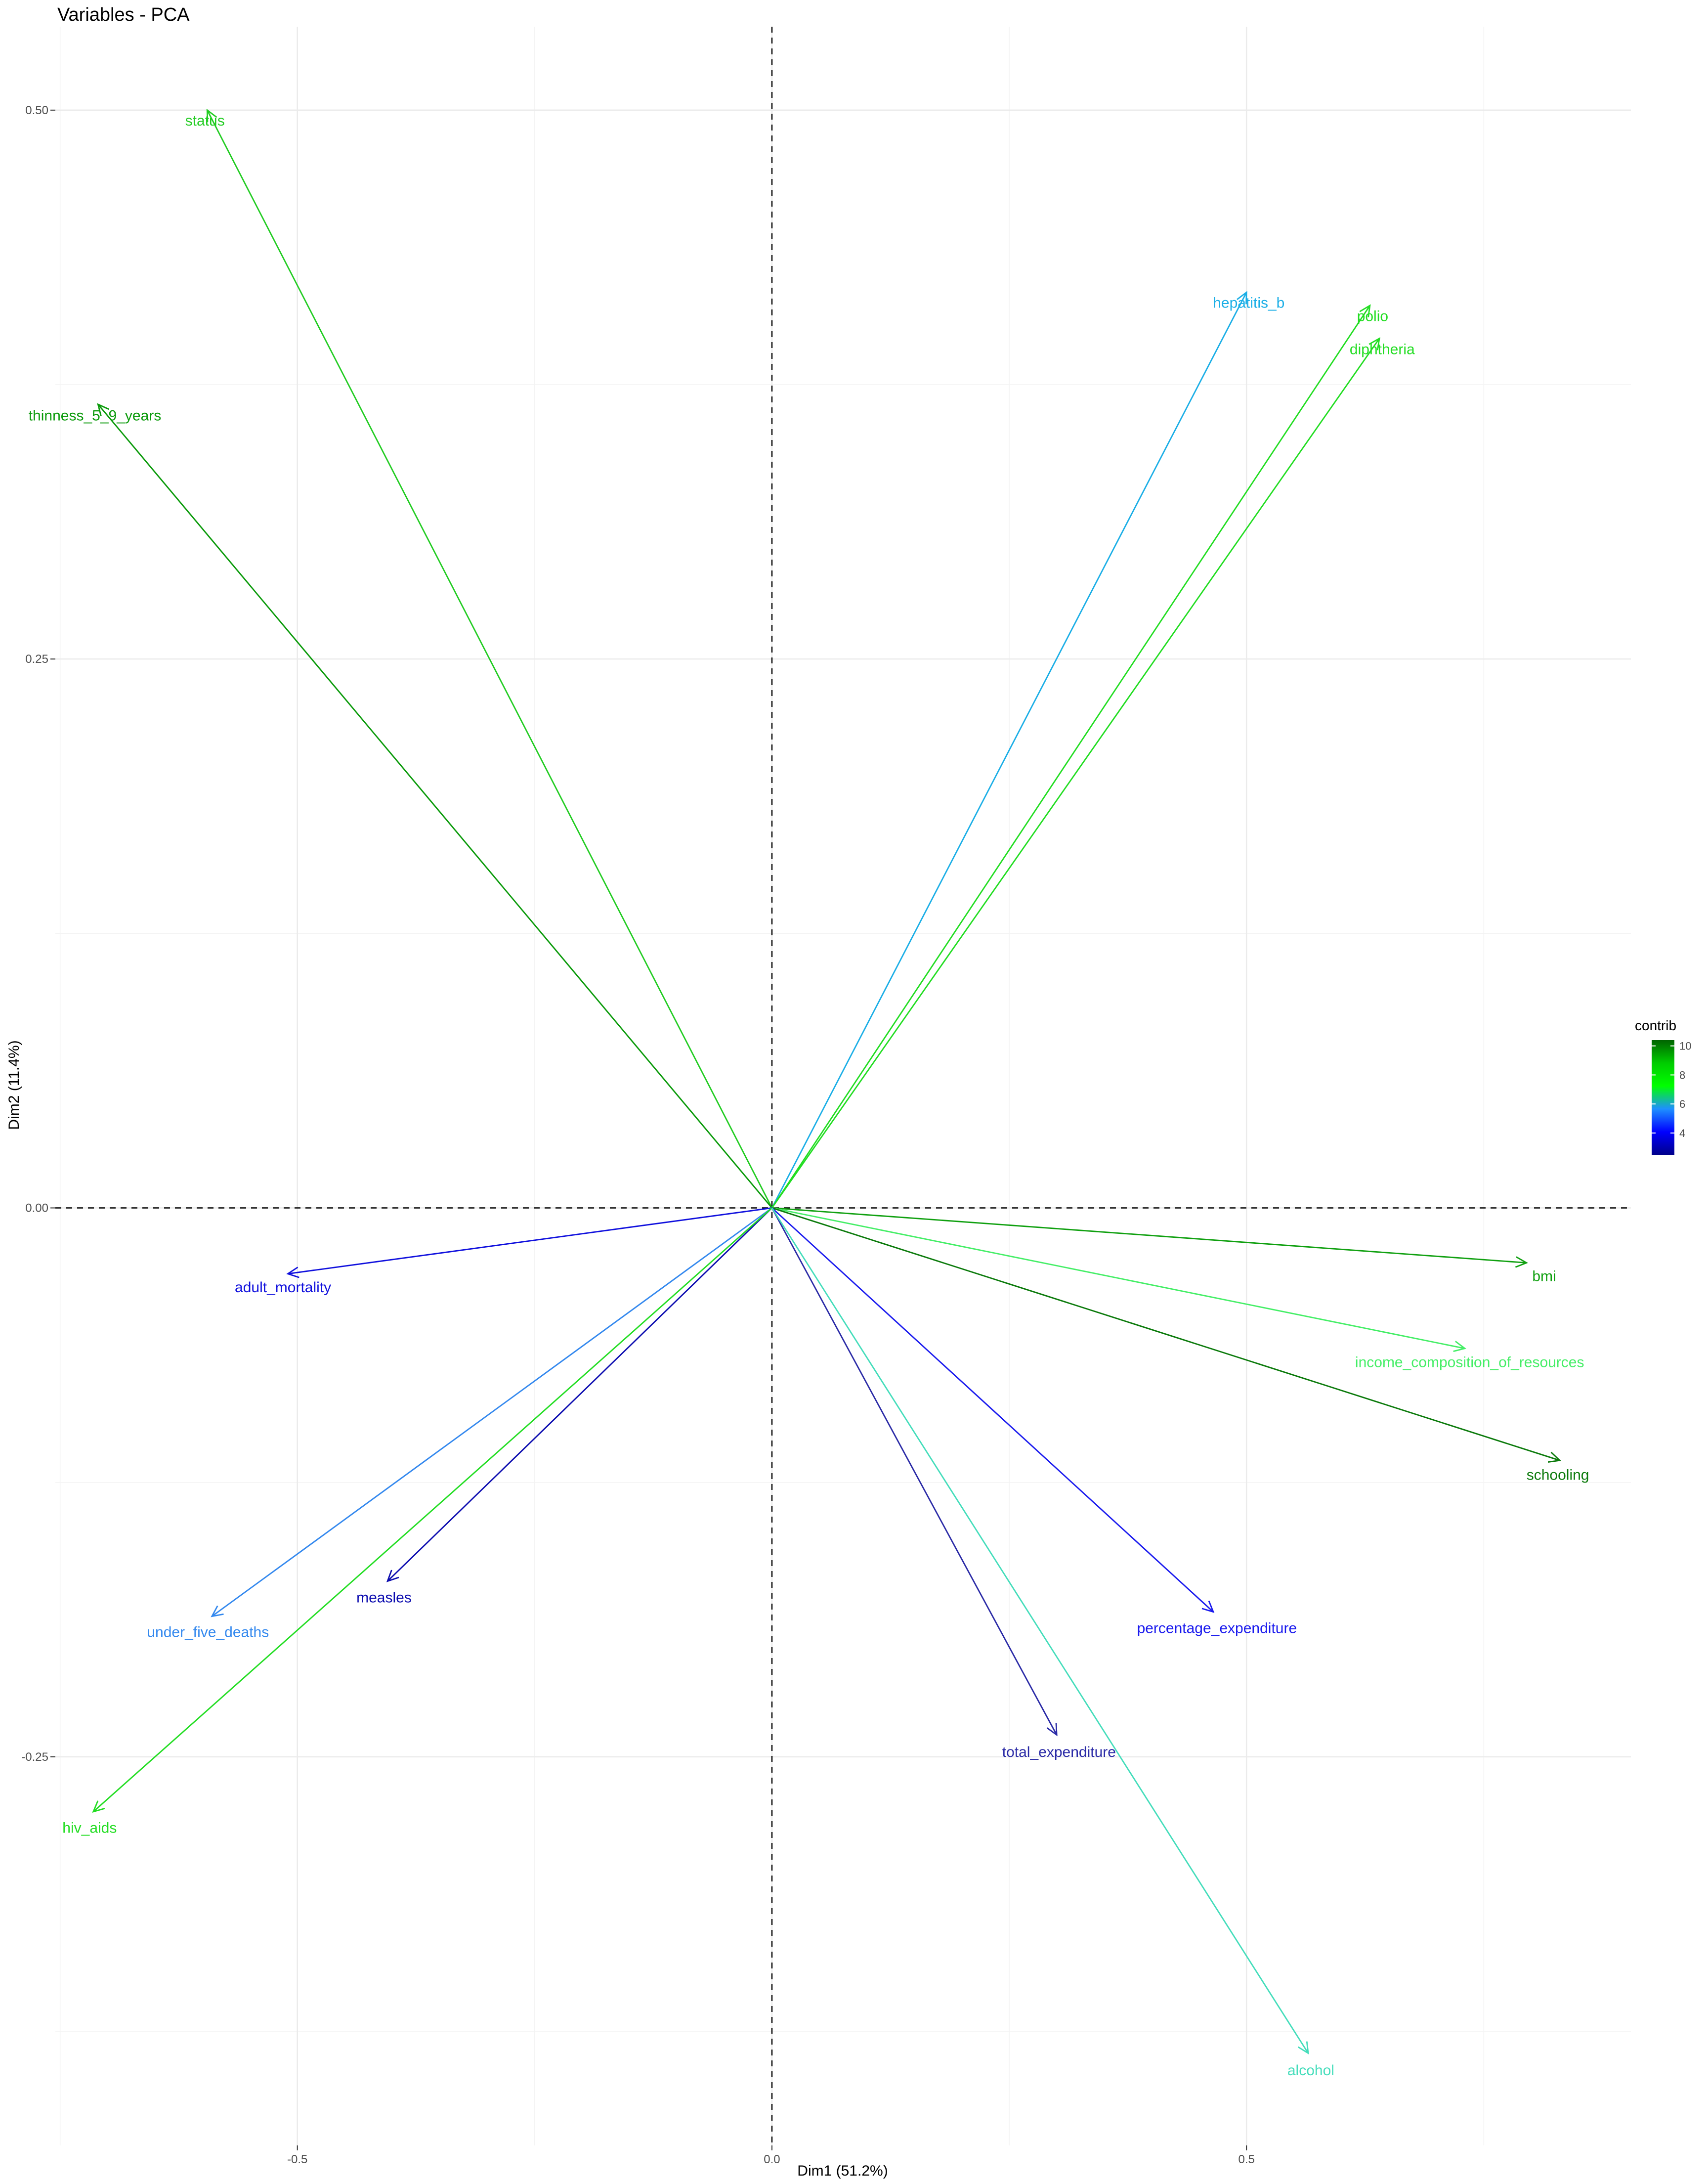  I want to click on y-axis-title: Dim2 (11.4%), so click(14, 1085).